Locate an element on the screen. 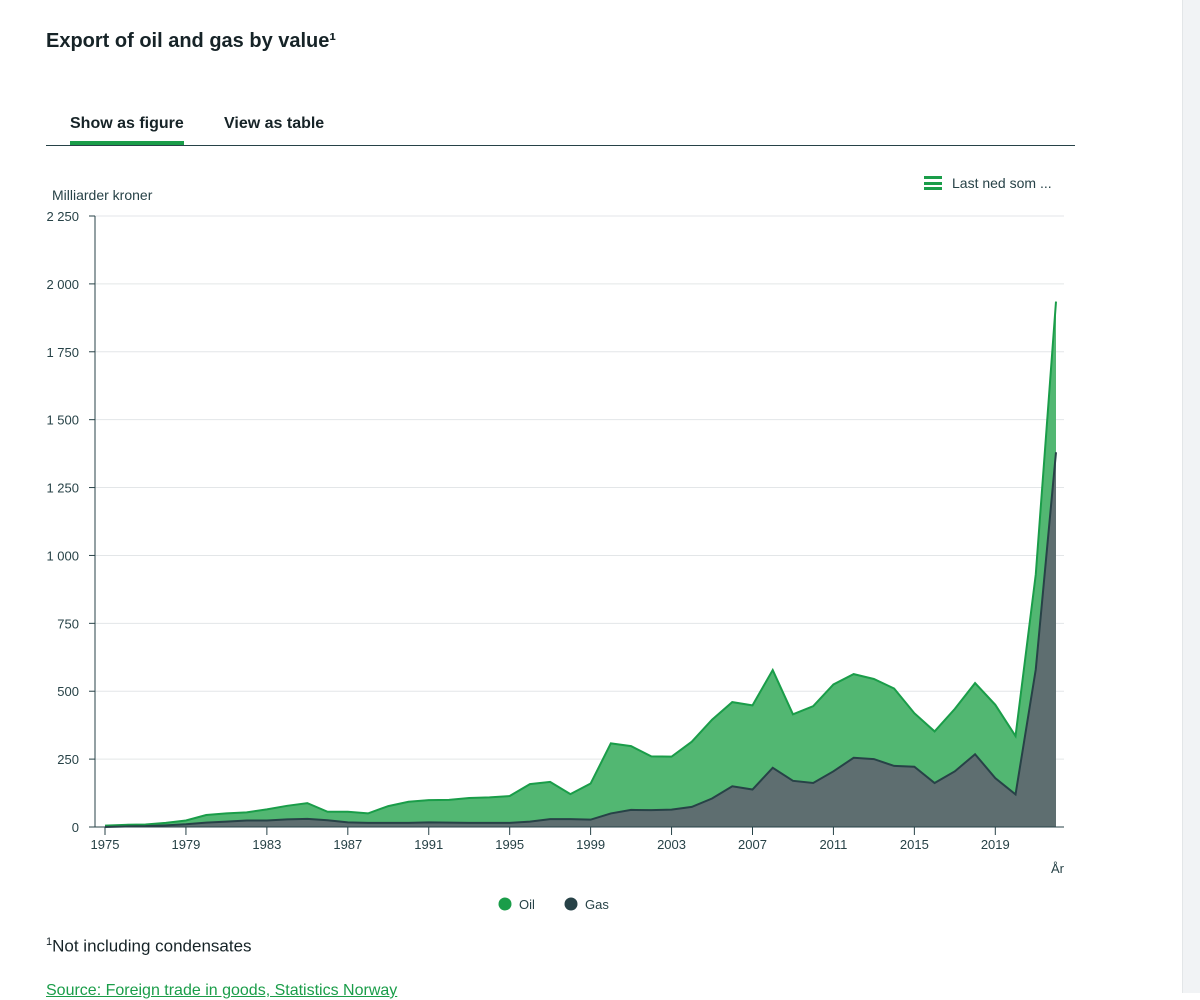  x-tick-label: 2015 is located at coordinates (914, 844).